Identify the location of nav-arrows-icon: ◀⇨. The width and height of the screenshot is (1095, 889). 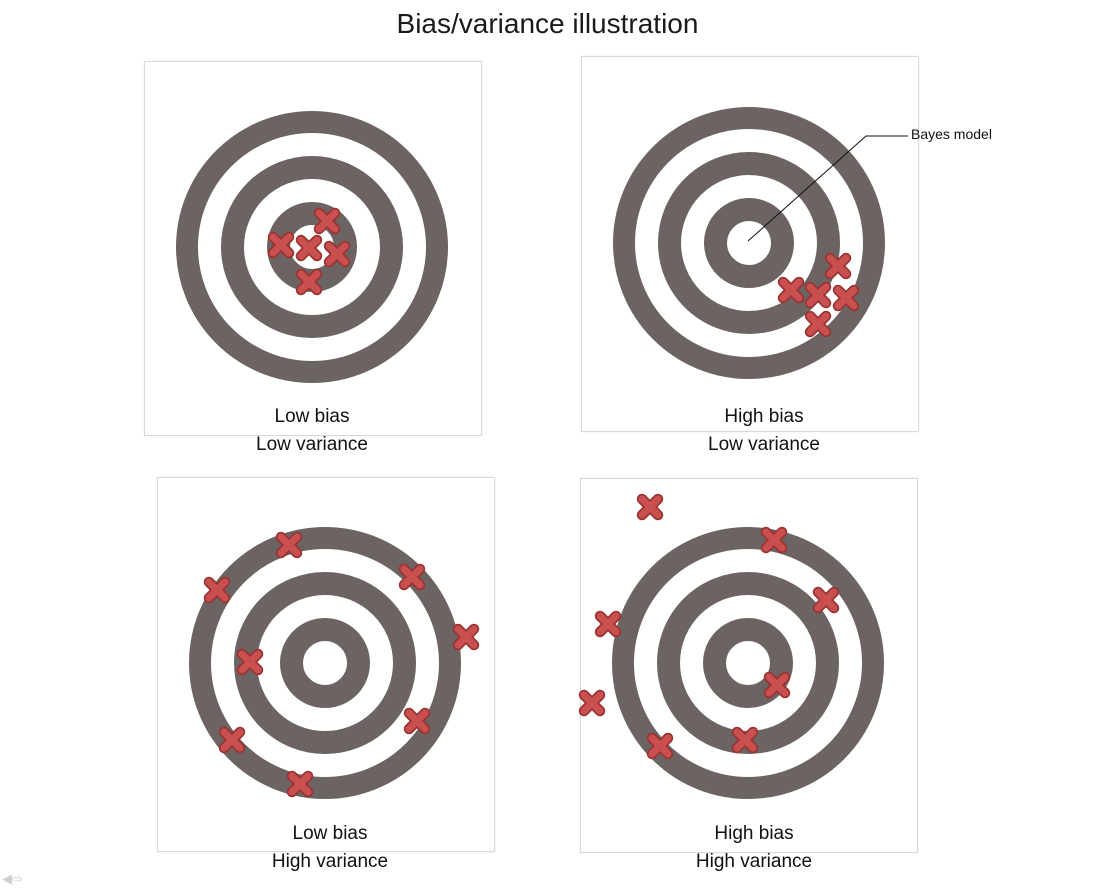
(12, 878).